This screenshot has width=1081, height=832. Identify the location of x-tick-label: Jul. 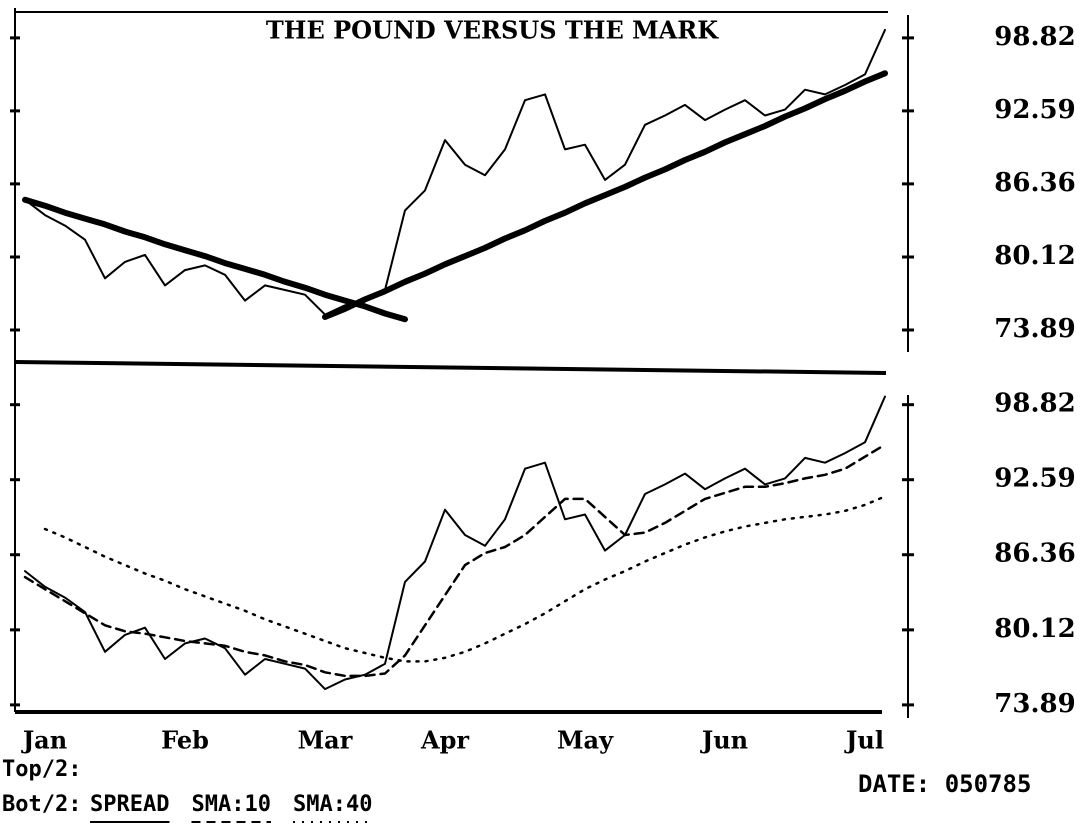
(864, 740).